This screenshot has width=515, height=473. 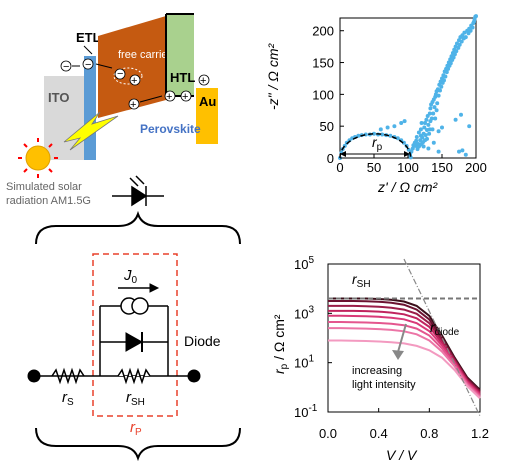 What do you see at coordinates (379, 433) in the screenshot?
I see `rp-x-tick-label: 0.4` at bounding box center [379, 433].